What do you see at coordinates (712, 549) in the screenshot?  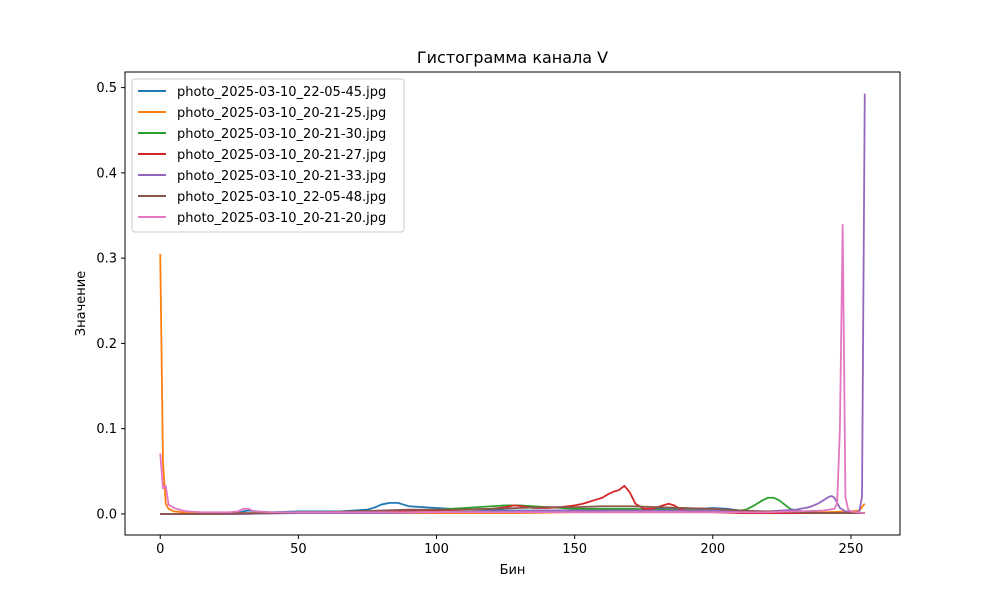 I see `x-tick-label: 200` at bounding box center [712, 549].